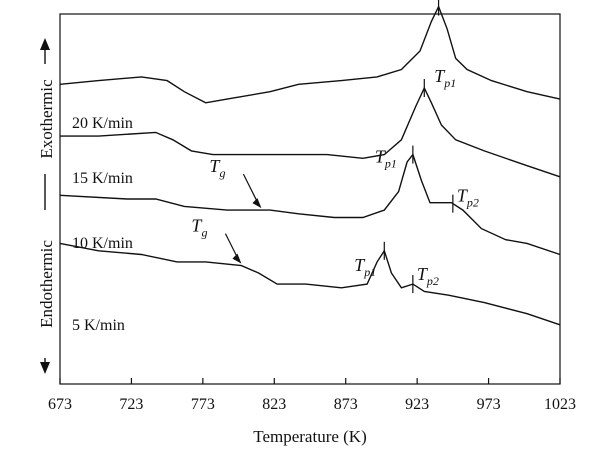 This screenshot has width=600, height=469. I want to click on curve-labels: 20 K/min 15 K/min 10 K/min 5 K/min, so click(102, 224).